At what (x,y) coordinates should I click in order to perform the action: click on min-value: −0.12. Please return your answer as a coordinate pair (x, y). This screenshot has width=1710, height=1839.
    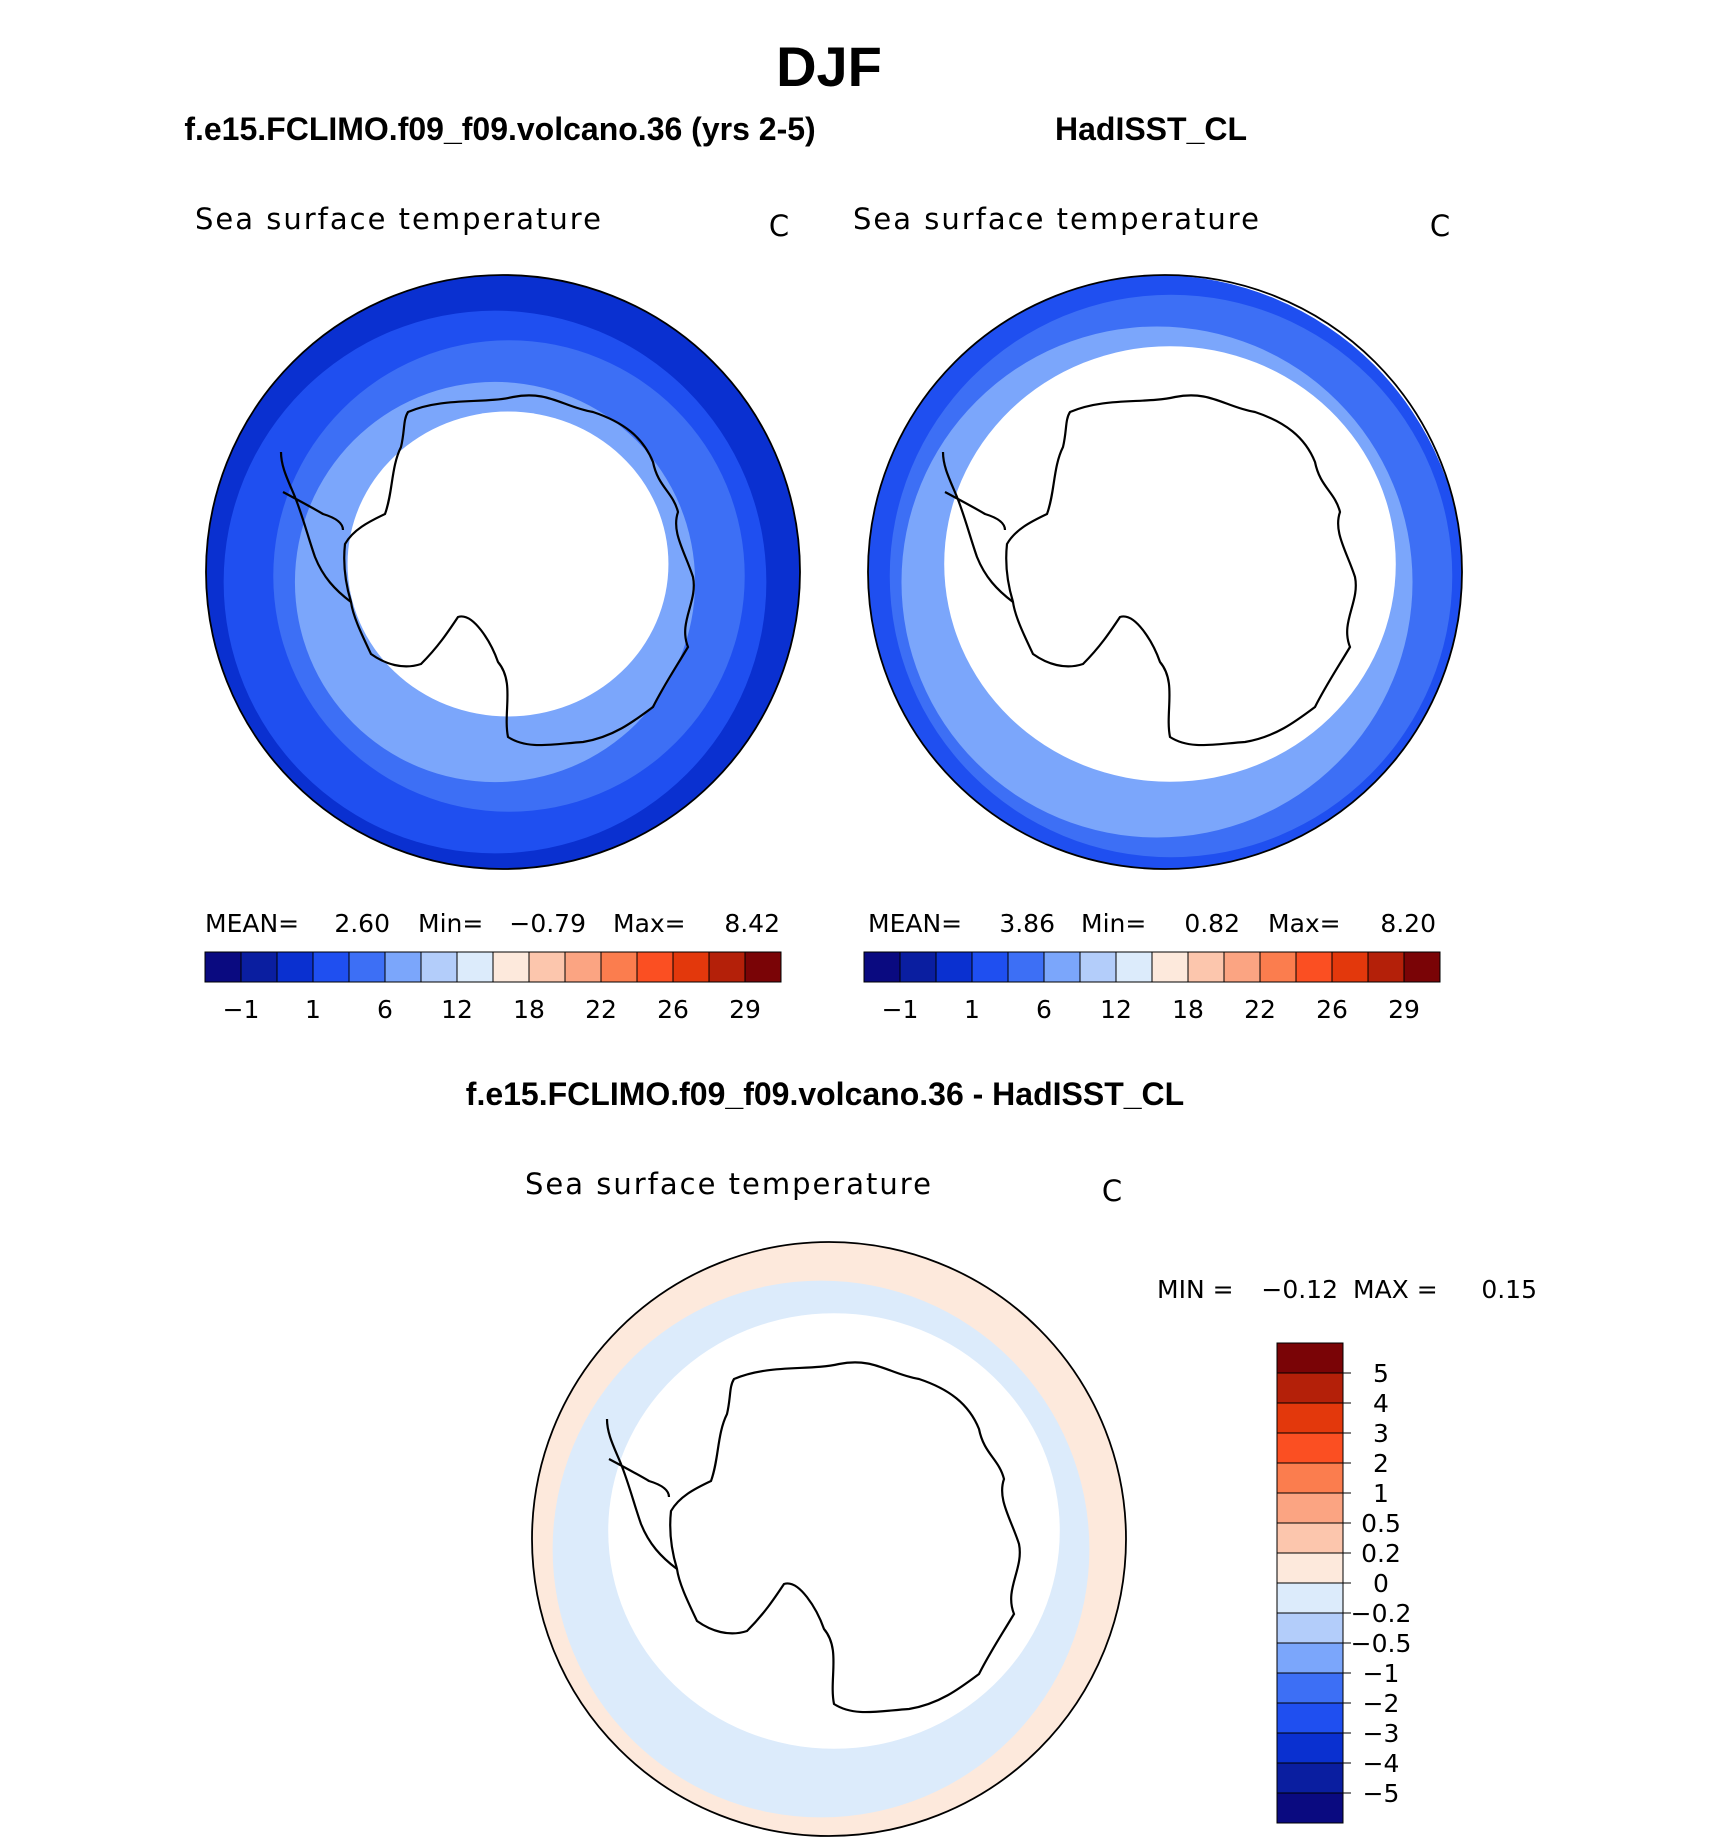
    Looking at the image, I should click on (1299, 1289).